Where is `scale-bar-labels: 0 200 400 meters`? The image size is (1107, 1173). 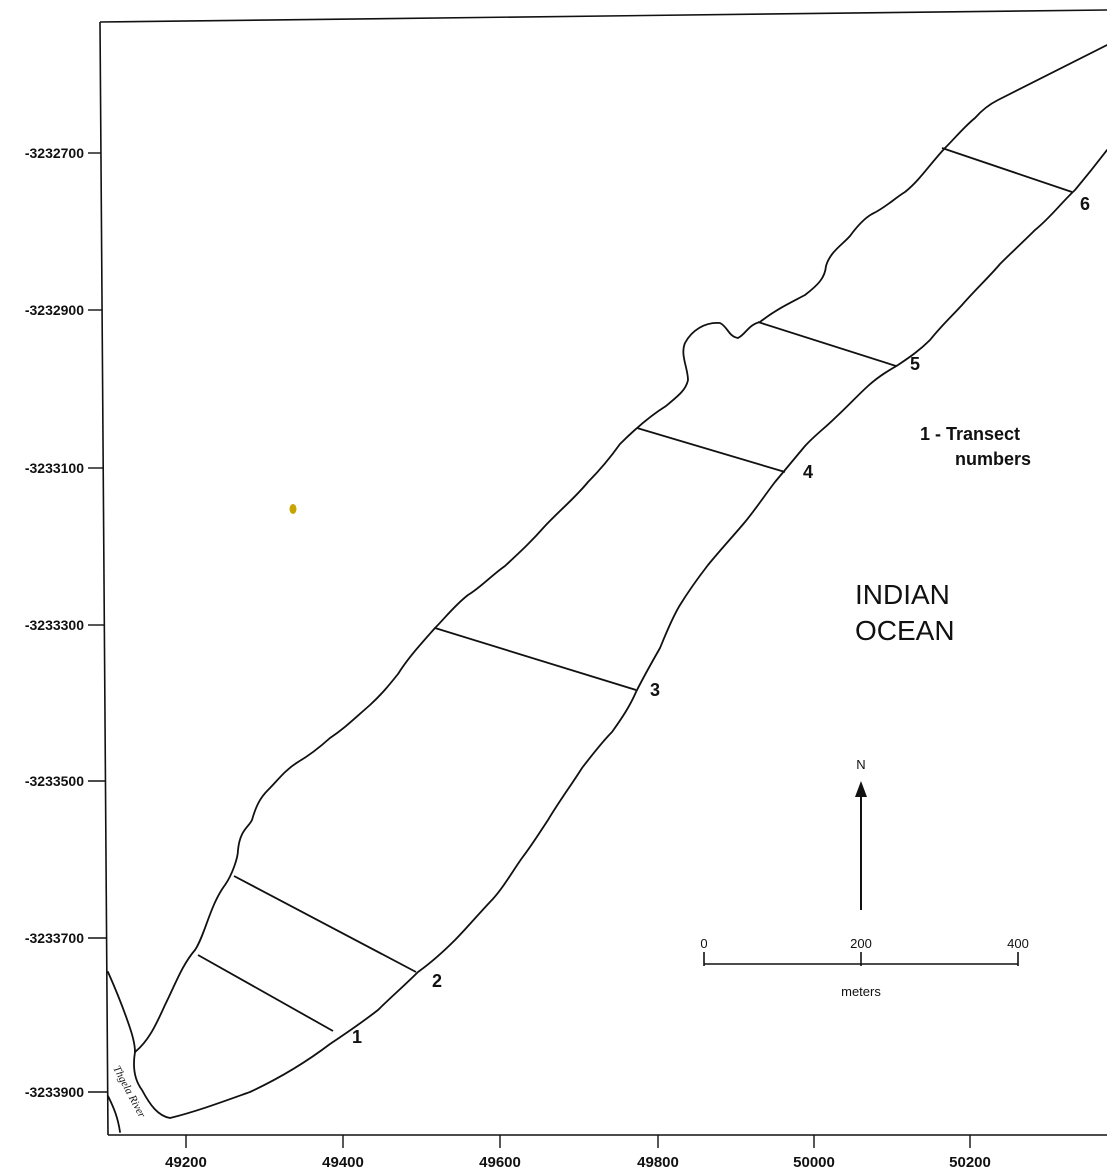
scale-bar-labels: 0 200 400 meters is located at coordinates (864, 967).